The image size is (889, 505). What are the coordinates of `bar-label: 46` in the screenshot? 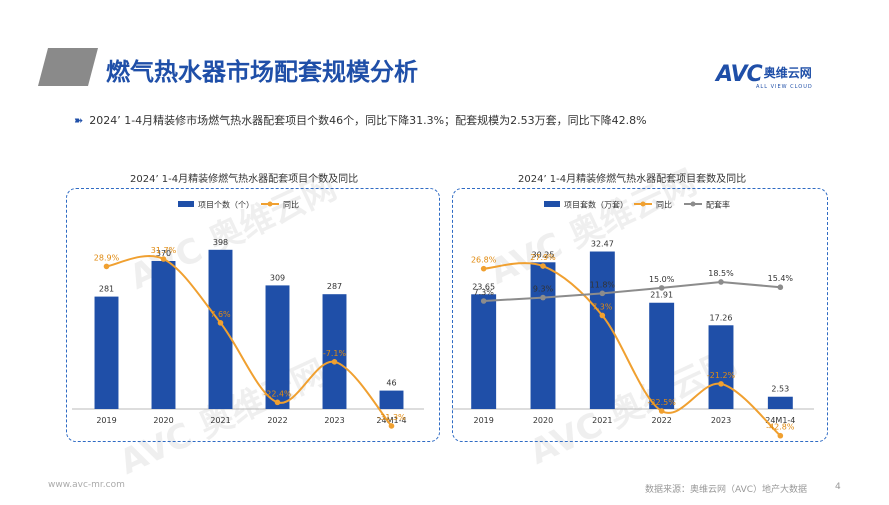 It's located at (391, 383).